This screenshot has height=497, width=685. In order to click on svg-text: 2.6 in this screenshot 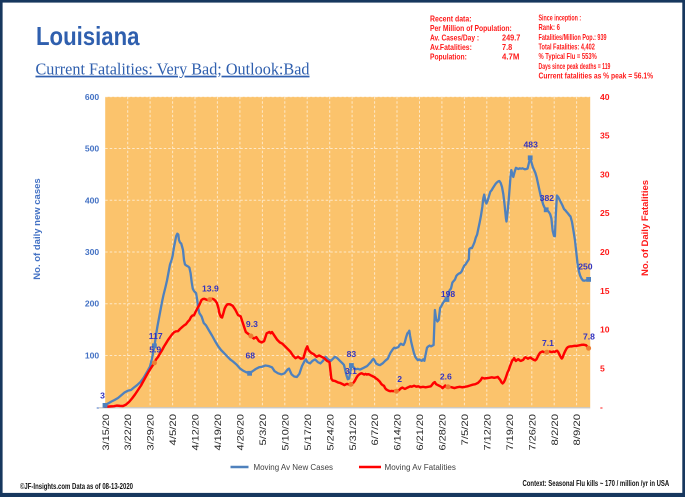, I will do `click(446, 377)`.